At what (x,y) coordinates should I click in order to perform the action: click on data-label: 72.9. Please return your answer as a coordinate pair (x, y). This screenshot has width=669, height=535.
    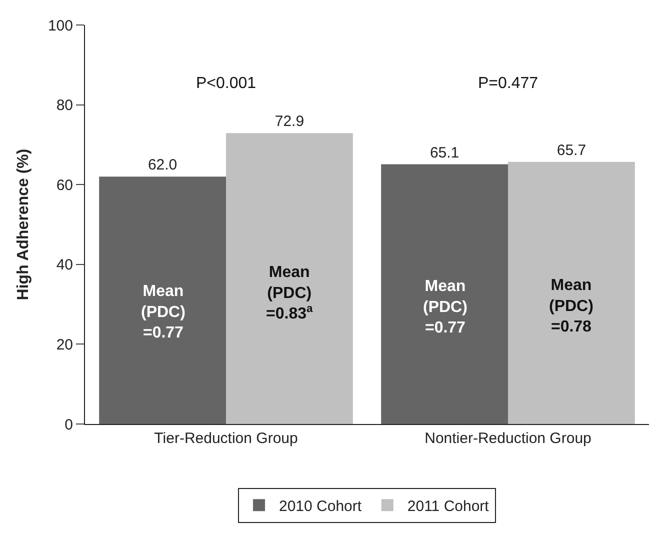
    Looking at the image, I should click on (289, 121).